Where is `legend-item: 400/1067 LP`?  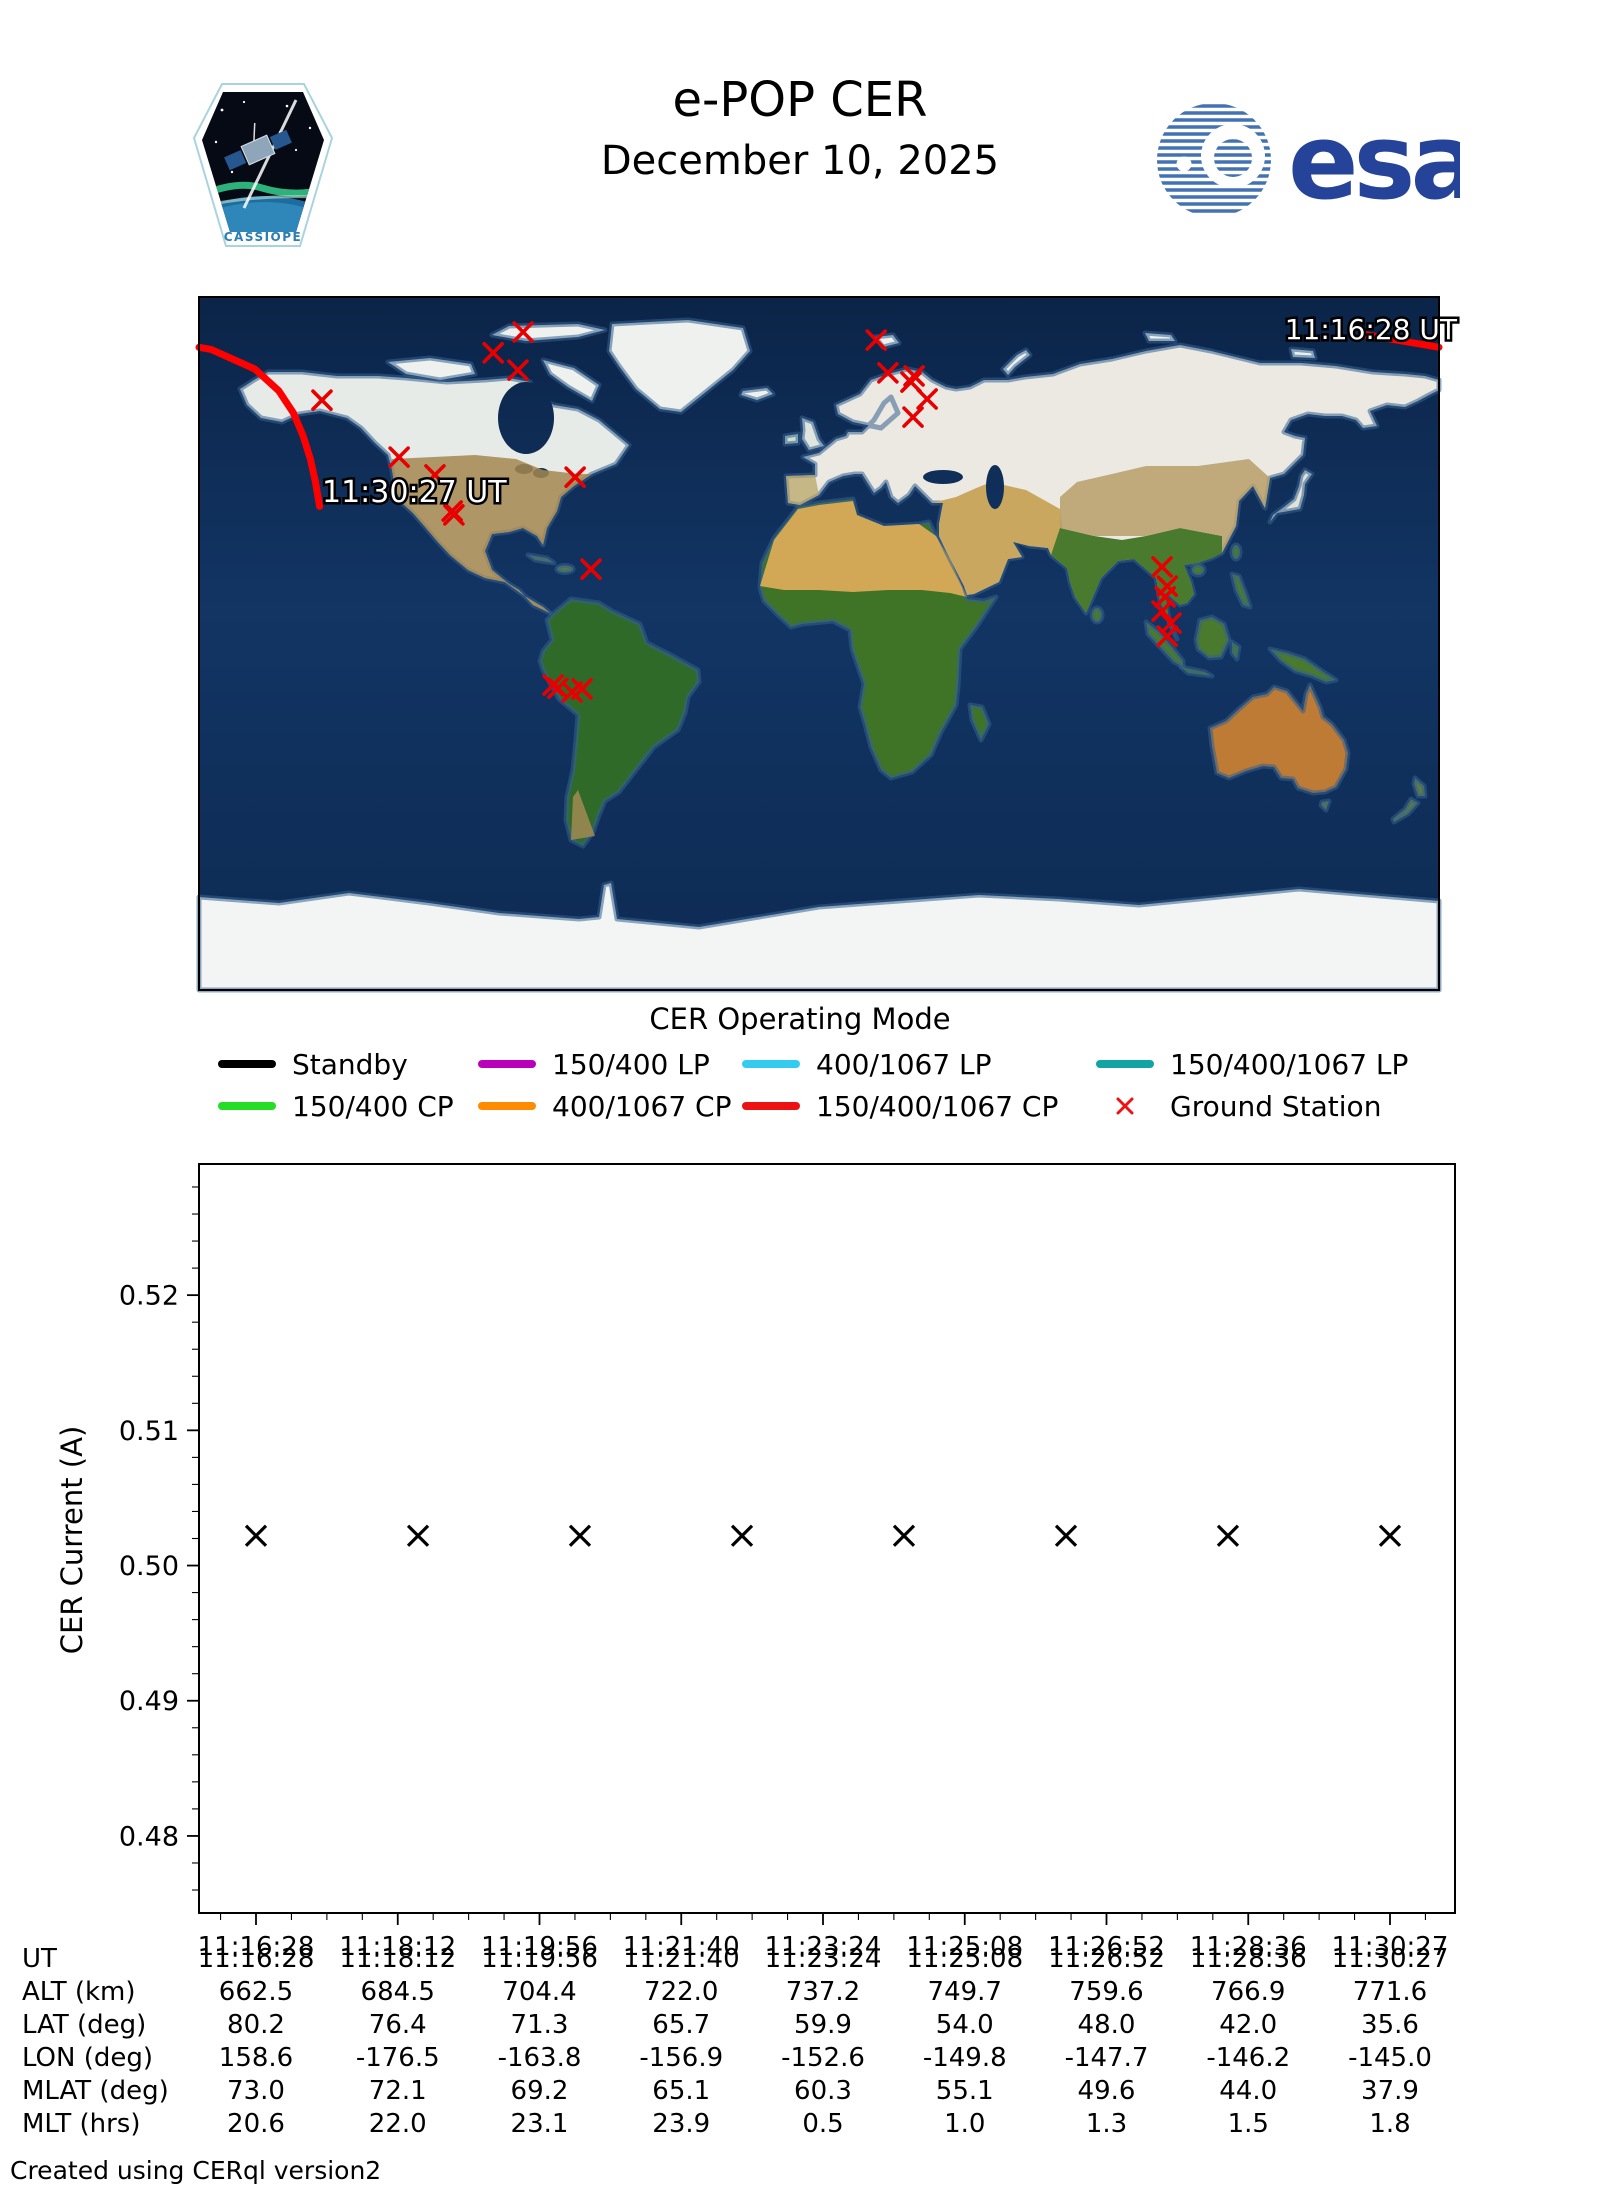 legend-item: 400/1067 LP is located at coordinates (867, 1064).